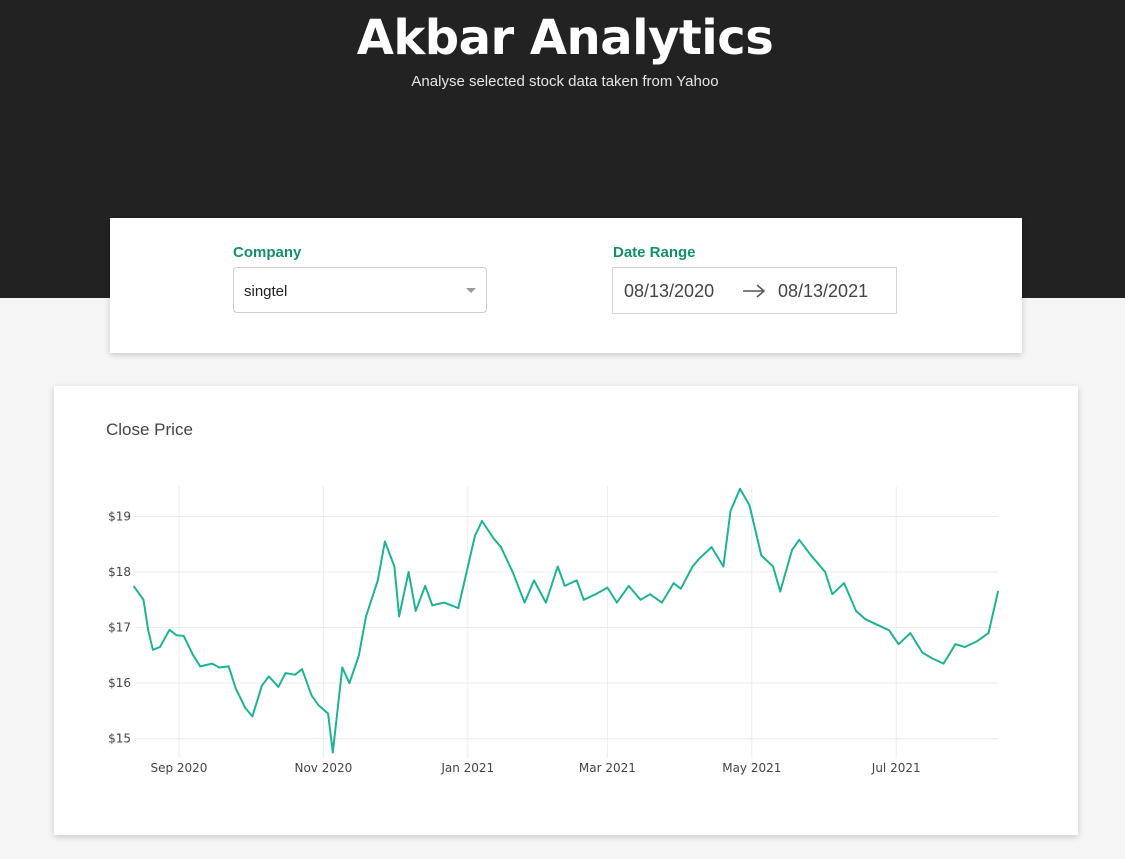 The height and width of the screenshot is (859, 1125). What do you see at coordinates (471, 290) in the screenshot?
I see `chevron-down-icon` at bounding box center [471, 290].